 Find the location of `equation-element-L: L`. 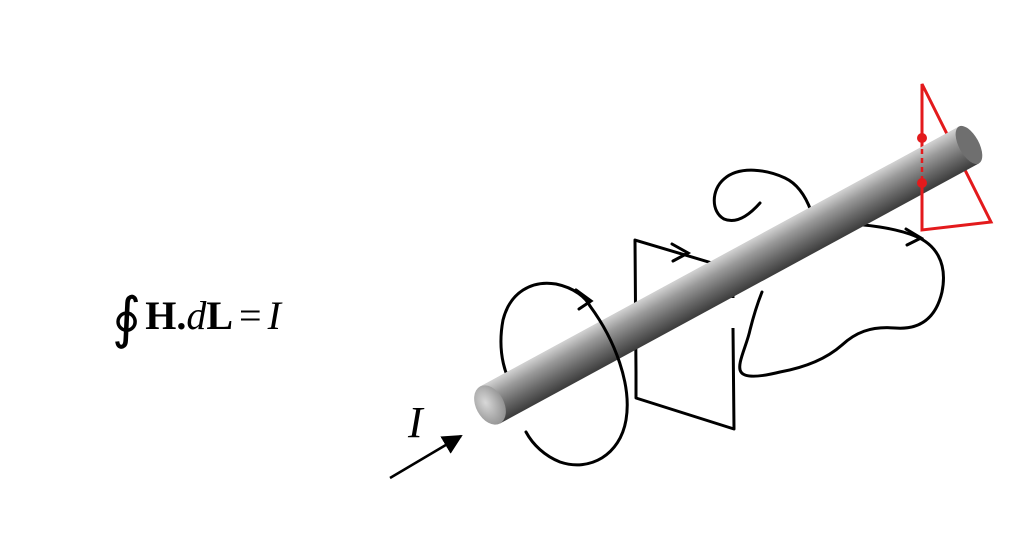

equation-element-L: L is located at coordinates (219, 315).